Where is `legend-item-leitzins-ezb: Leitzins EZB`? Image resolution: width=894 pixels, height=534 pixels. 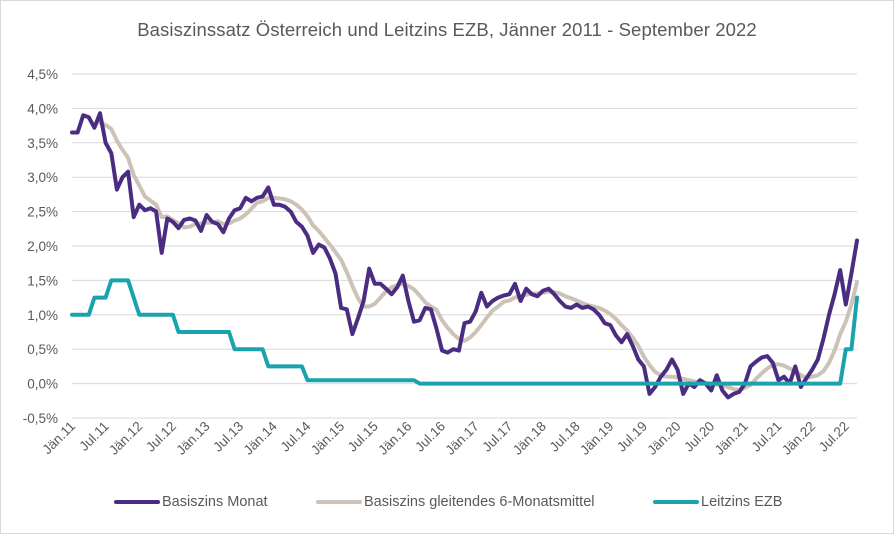 legend-item-leitzins-ezb: Leitzins EZB is located at coordinates (717, 502).